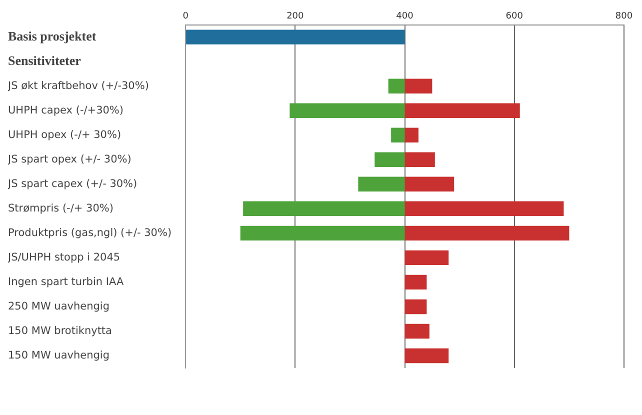 This screenshot has height=415, width=642. I want to click on y-tick-label: 250 MW uavhengig, so click(59, 306).